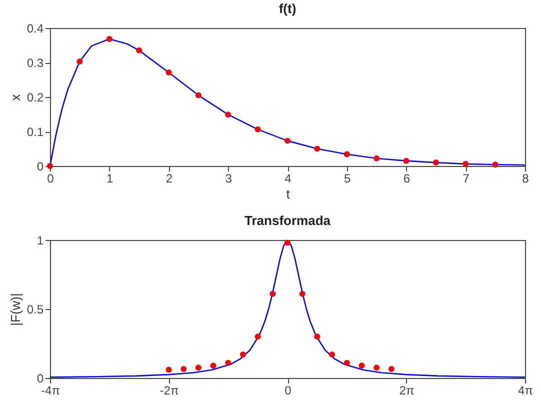  Describe the element at coordinates (288, 220) in the screenshot. I see `chart-title: Transformada` at that location.